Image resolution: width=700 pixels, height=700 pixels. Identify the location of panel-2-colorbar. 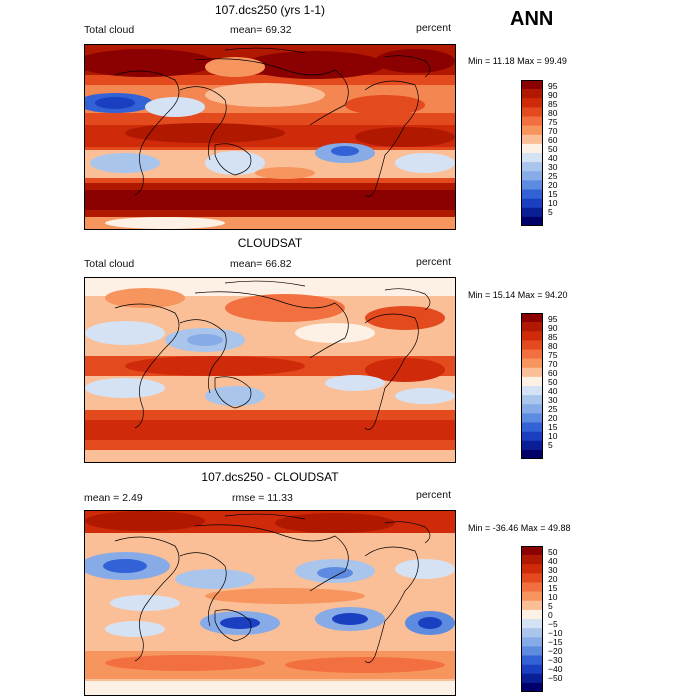
(532, 386).